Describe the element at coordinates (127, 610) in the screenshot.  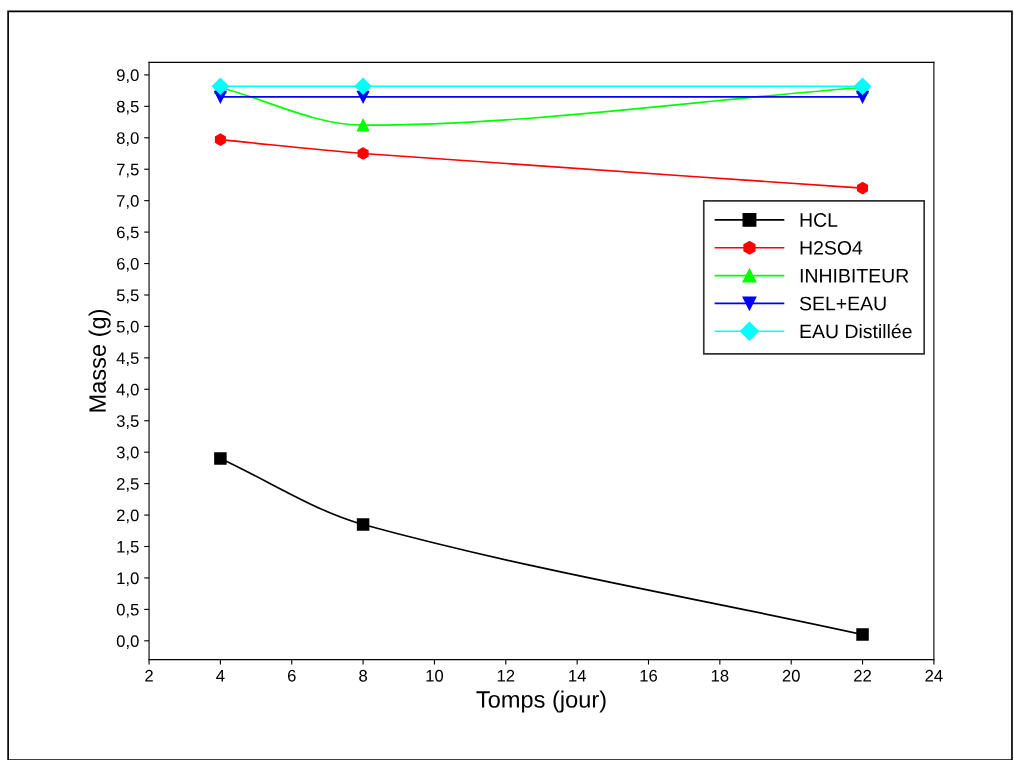
I see `y-tick-label: 0,5` at that location.